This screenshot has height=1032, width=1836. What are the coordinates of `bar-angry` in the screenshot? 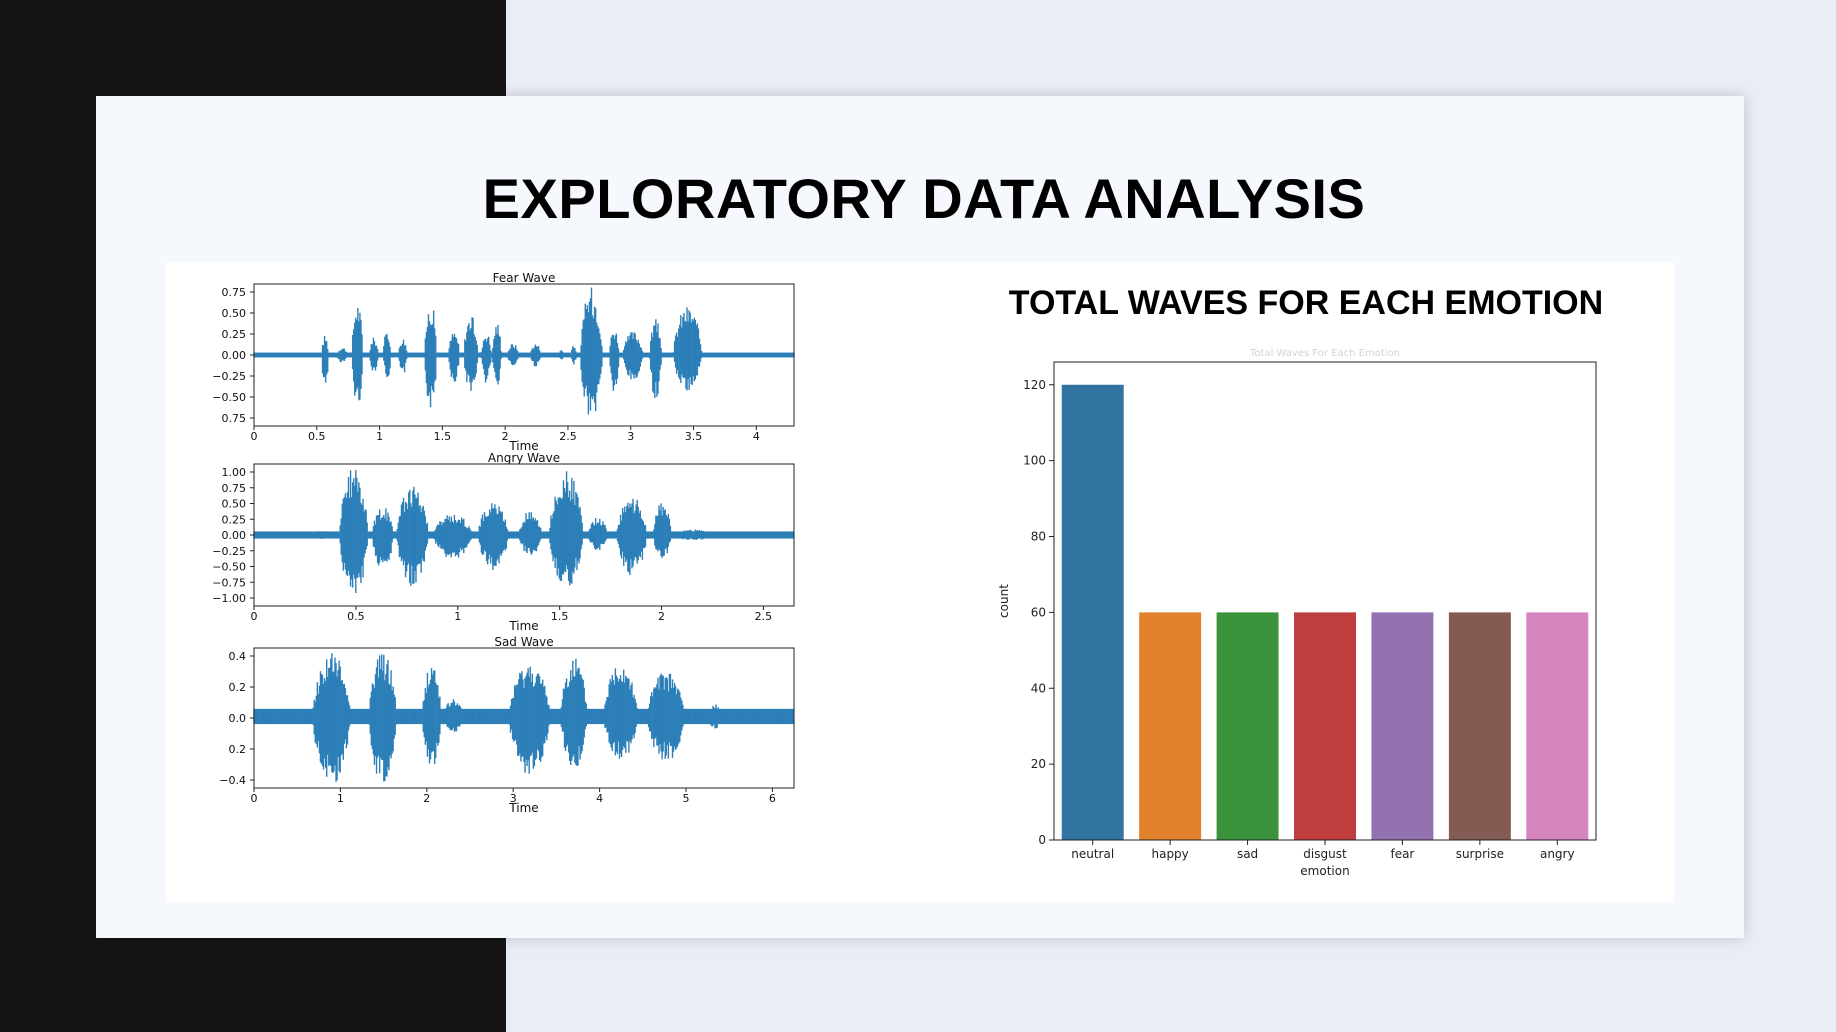 It's located at (1557, 726).